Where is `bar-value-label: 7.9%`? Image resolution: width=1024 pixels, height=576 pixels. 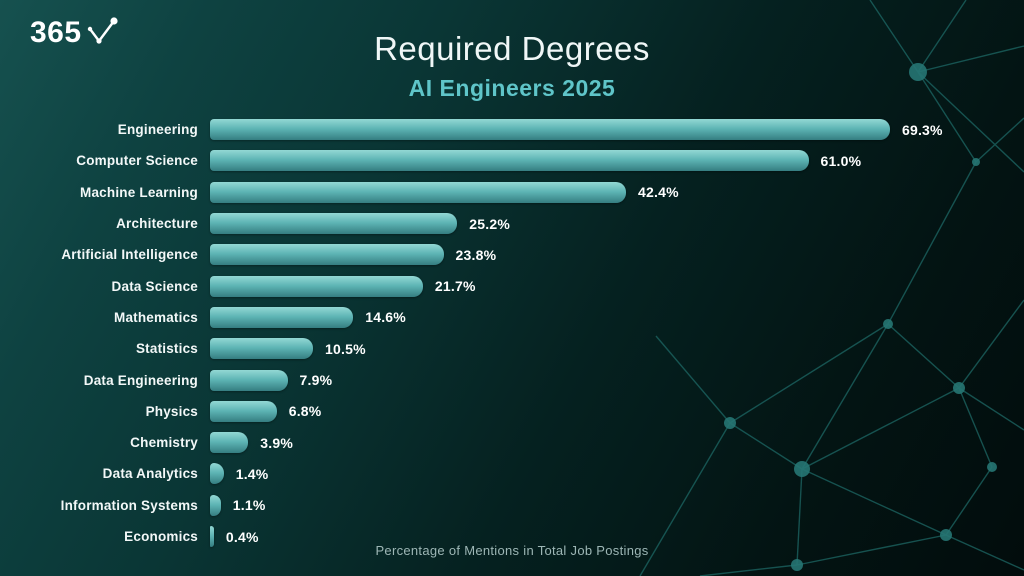
bar-value-label: 7.9% is located at coordinates (316, 380).